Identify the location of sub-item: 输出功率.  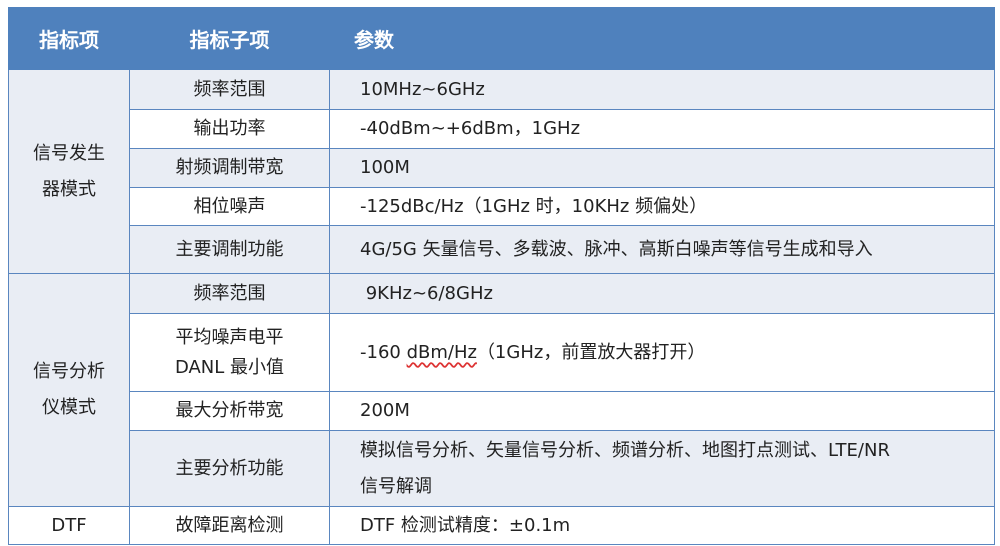
(229, 129).